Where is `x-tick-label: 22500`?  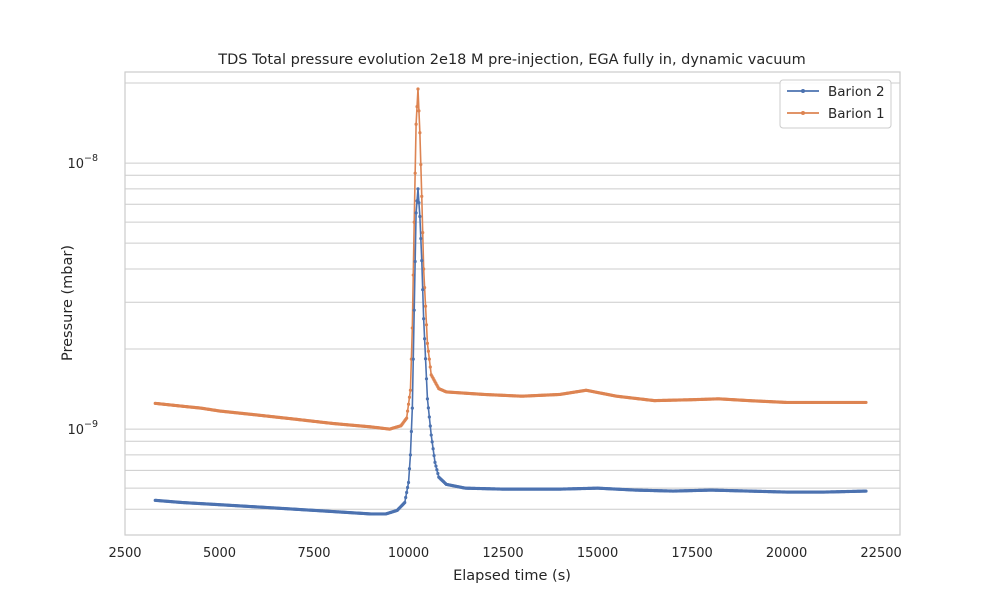 x-tick-label: 22500 is located at coordinates (880, 553).